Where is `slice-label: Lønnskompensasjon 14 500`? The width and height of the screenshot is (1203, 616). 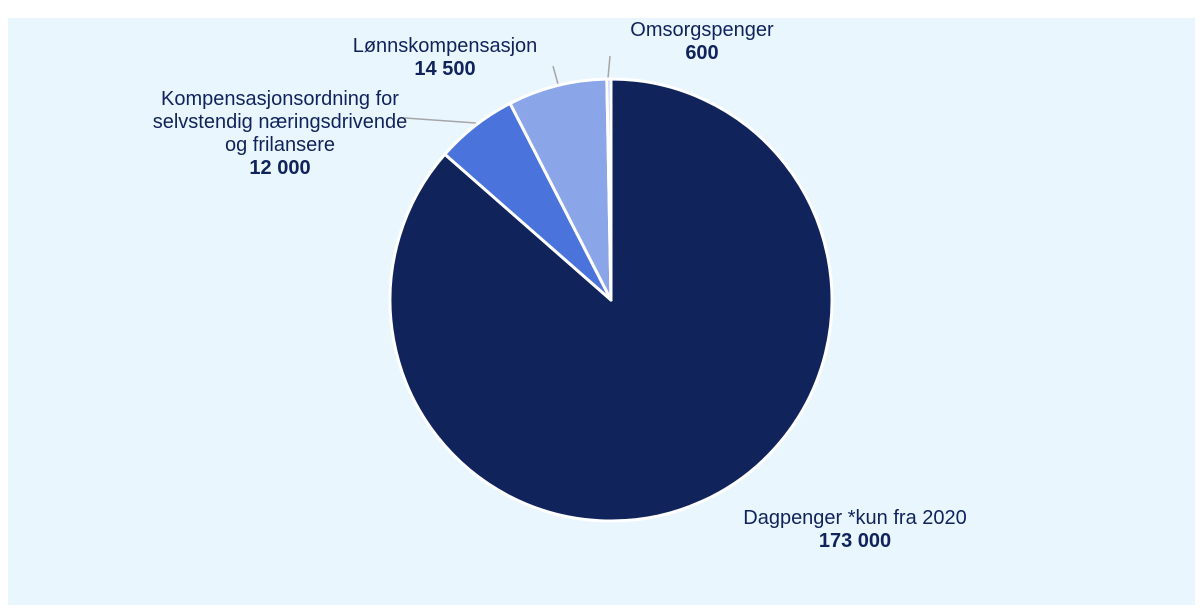
slice-label: Lønnskompensasjon 14 500 is located at coordinates (445, 58).